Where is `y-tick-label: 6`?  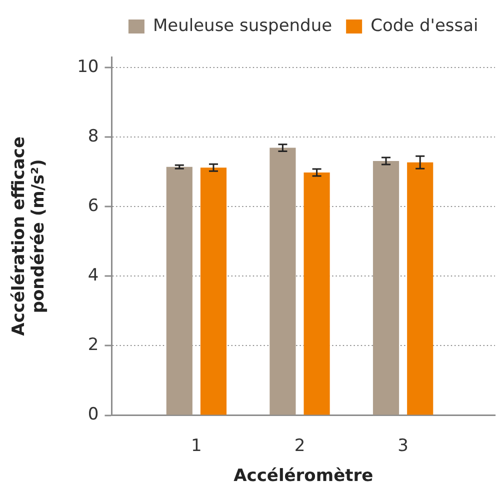 y-tick-label: 6 is located at coordinates (93, 206).